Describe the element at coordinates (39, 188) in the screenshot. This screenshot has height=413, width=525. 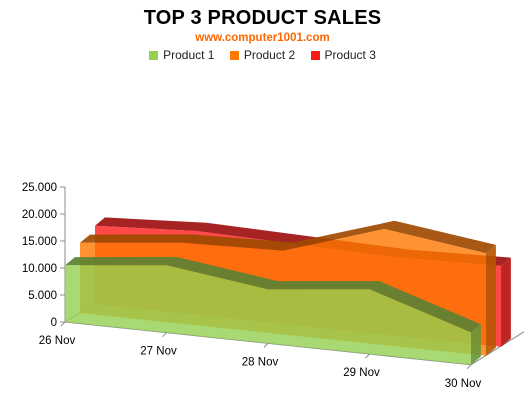
I see `y-tick-label: 25.000` at that location.